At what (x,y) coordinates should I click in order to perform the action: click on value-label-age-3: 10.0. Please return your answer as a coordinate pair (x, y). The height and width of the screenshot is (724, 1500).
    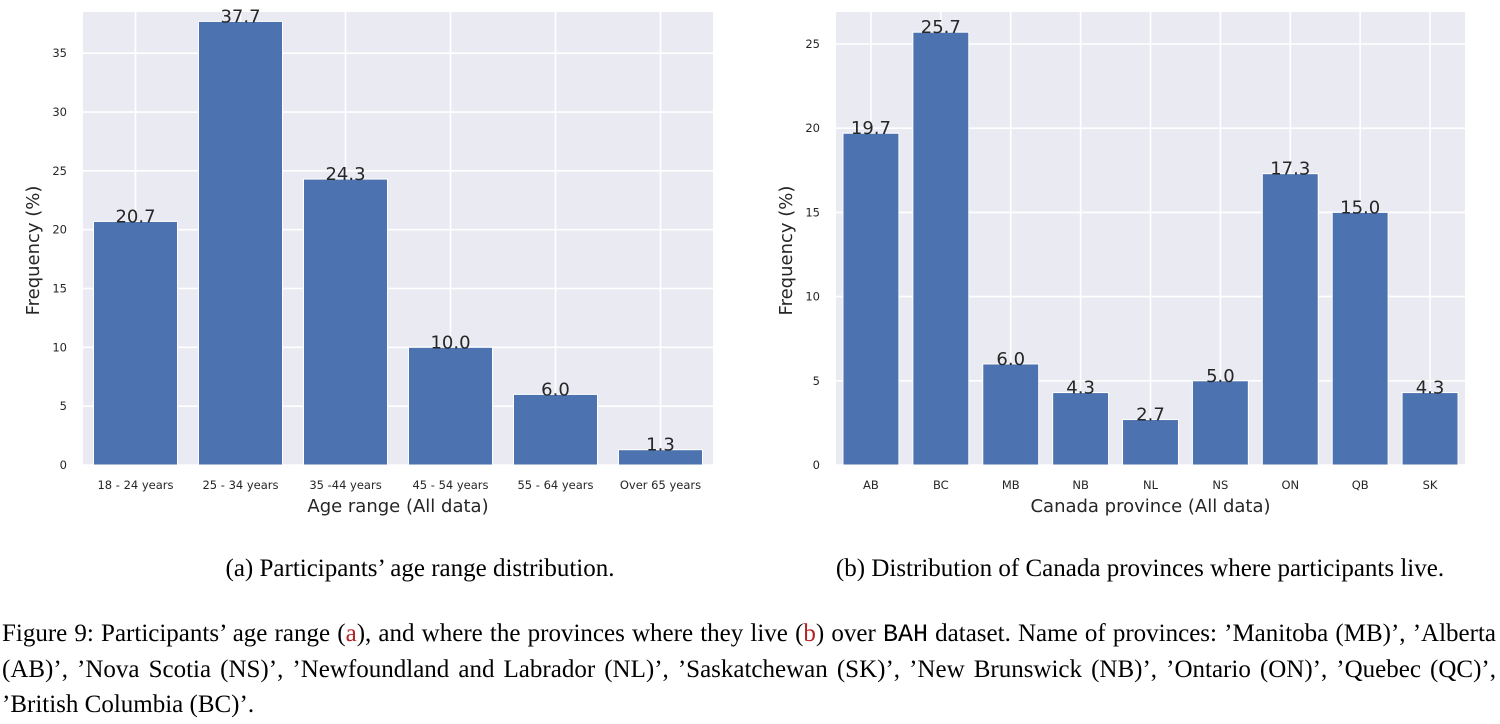
    Looking at the image, I should click on (450, 342).